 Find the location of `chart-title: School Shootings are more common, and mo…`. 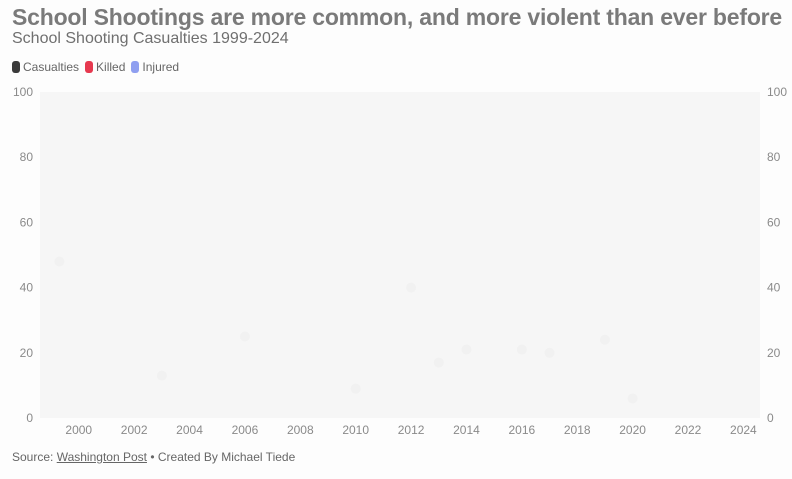

chart-title: School Shootings are more common, and mo… is located at coordinates (397, 17).